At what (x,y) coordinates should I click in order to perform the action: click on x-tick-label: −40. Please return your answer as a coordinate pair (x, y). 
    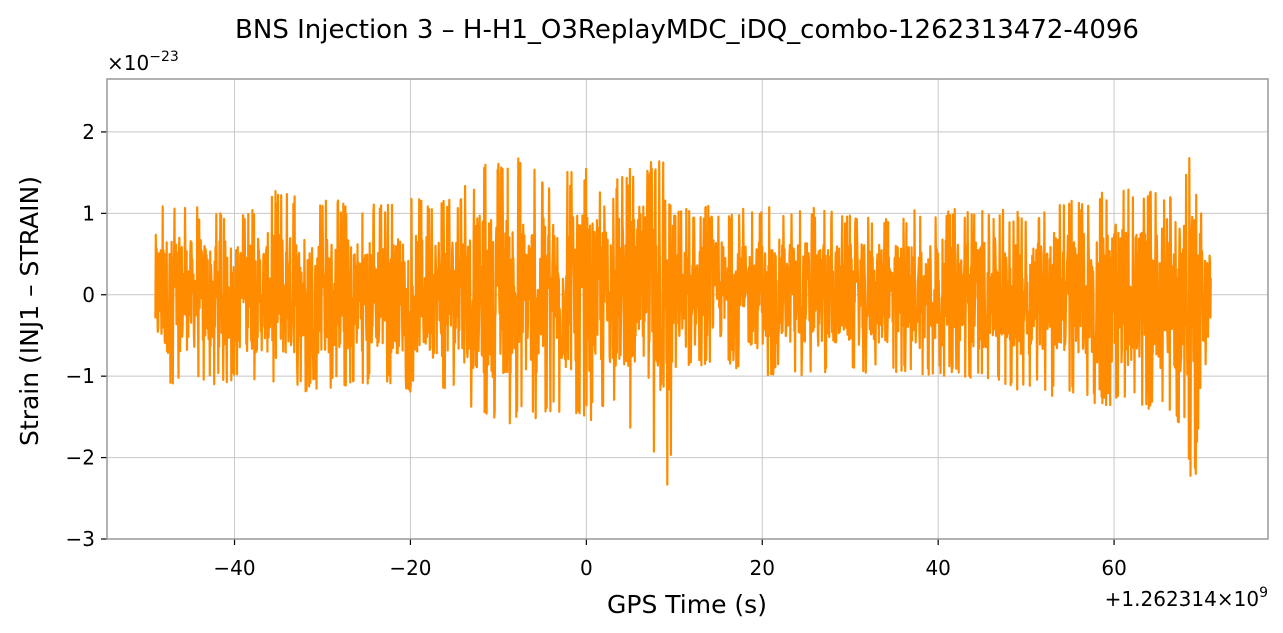
    Looking at the image, I should click on (234, 568).